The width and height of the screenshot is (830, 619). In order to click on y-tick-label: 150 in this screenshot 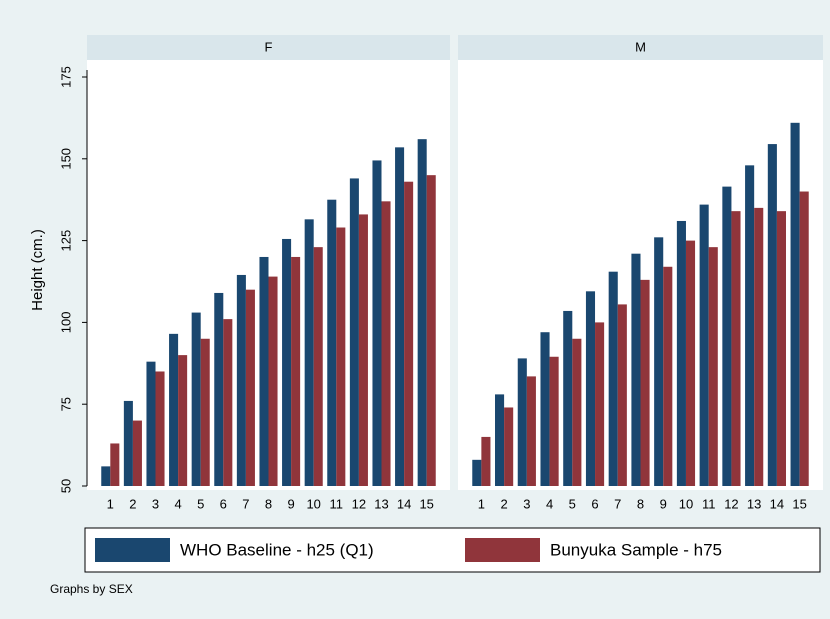, I will do `click(65, 159)`.